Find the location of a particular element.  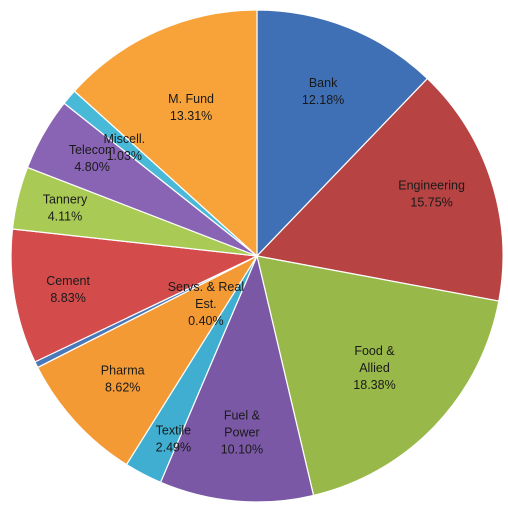

pie-label-telecom: Telecom 4.80% is located at coordinates (92, 158).